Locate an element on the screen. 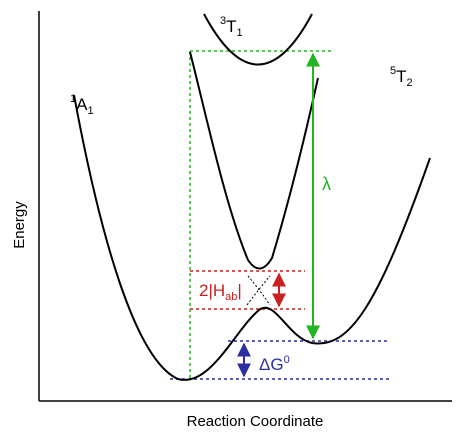 The height and width of the screenshot is (433, 462). state-label-t2: 5T2 is located at coordinates (401, 77).